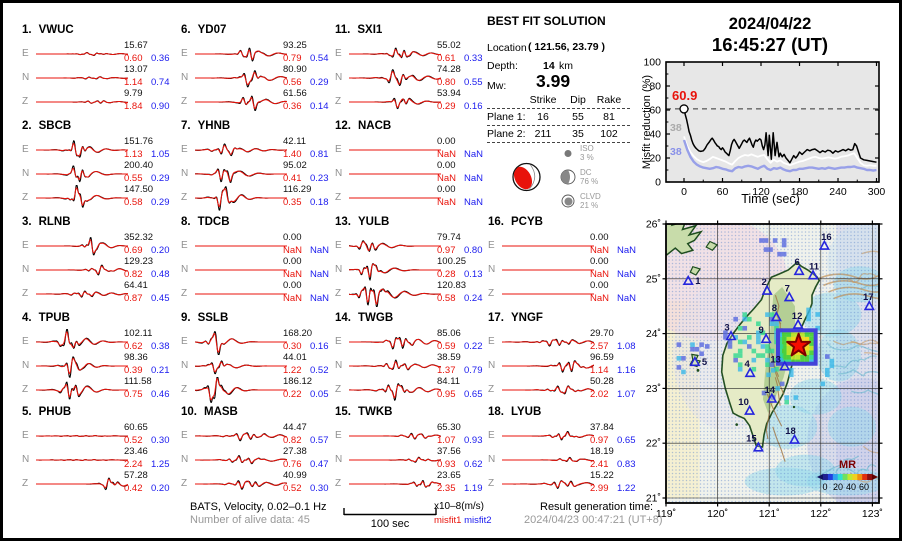  Describe the element at coordinates (567, 47) in the screenshot. I see `location-value: ( 121.56, 23.79 )` at that location.